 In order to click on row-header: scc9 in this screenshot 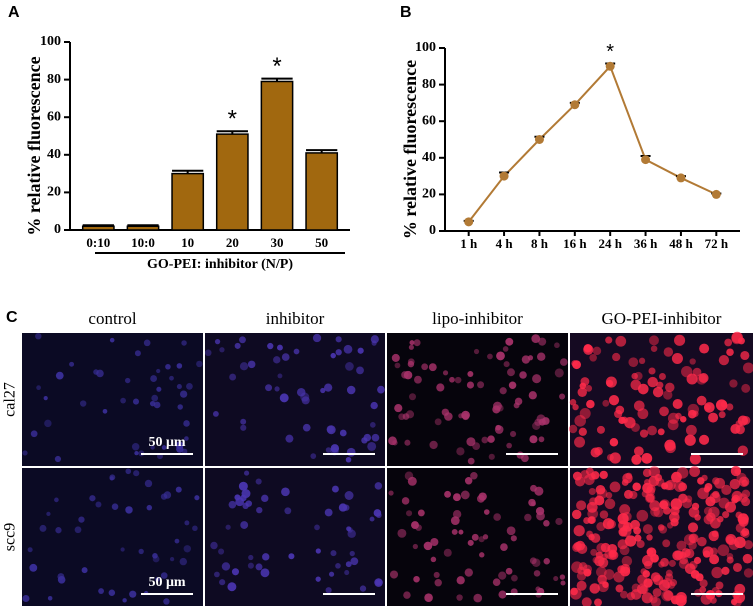, I will do `click(10, 537)`.